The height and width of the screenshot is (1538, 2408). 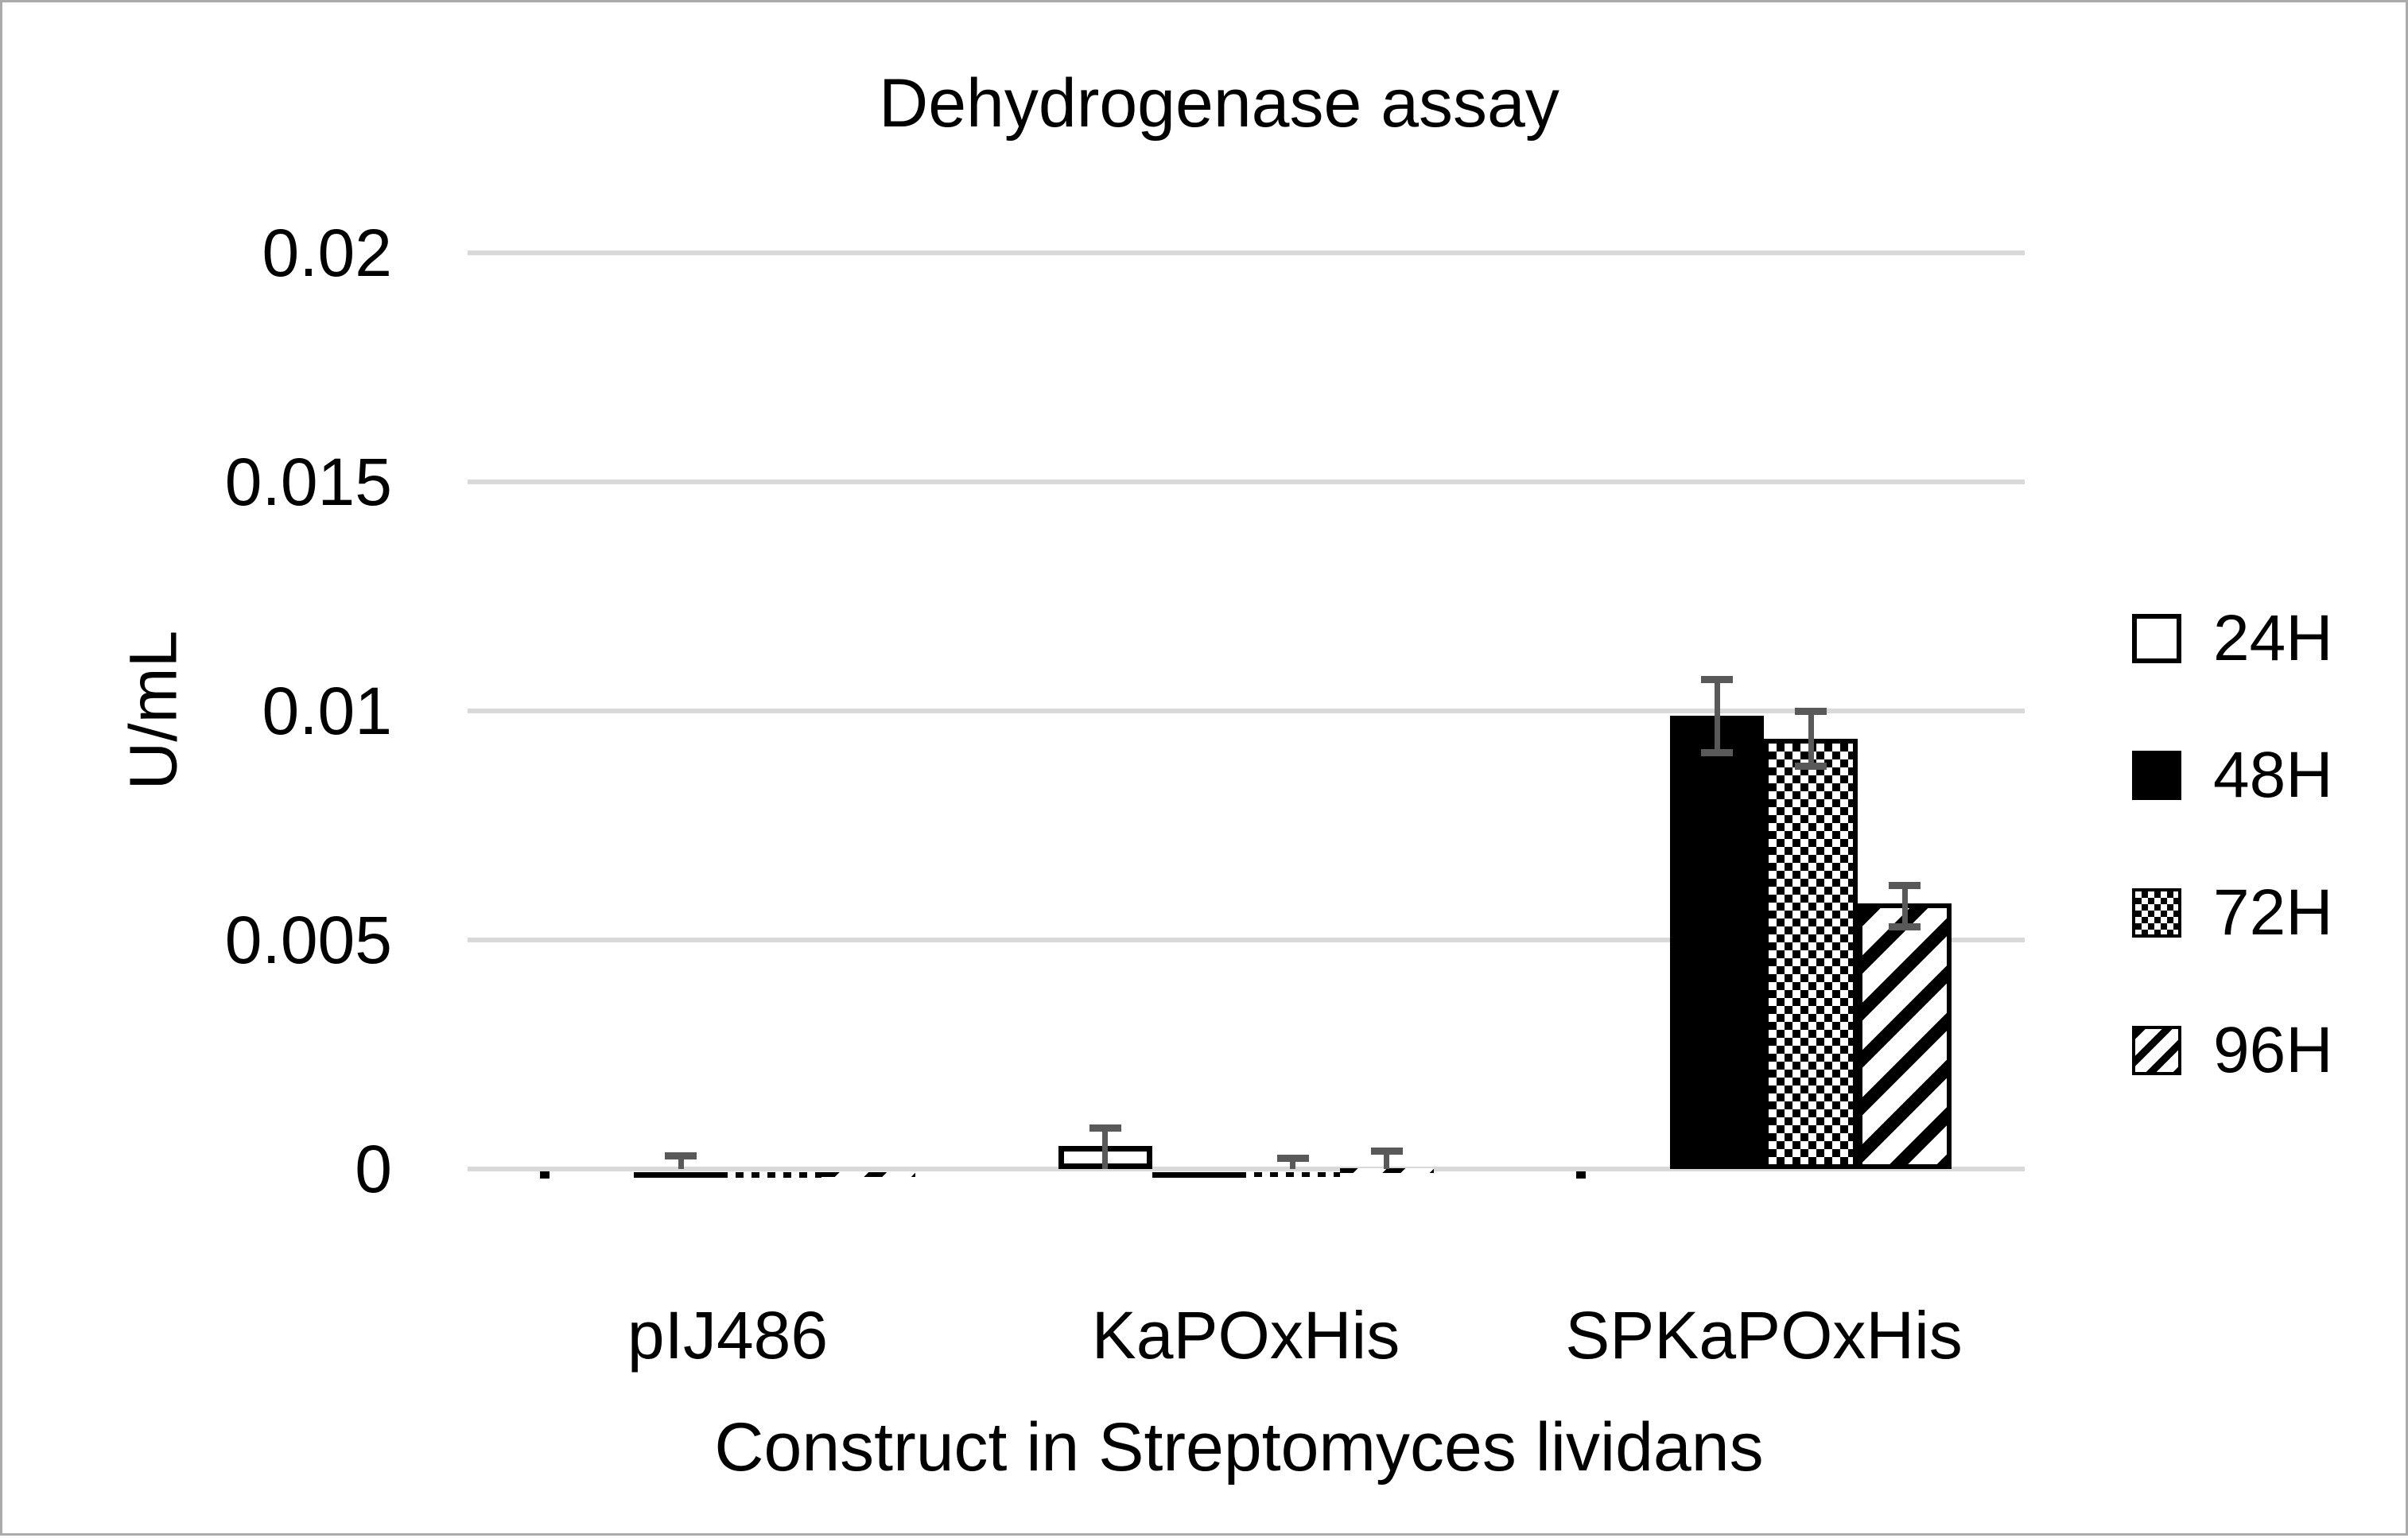 I want to click on legend-swatch-24H, so click(x=2156, y=638).